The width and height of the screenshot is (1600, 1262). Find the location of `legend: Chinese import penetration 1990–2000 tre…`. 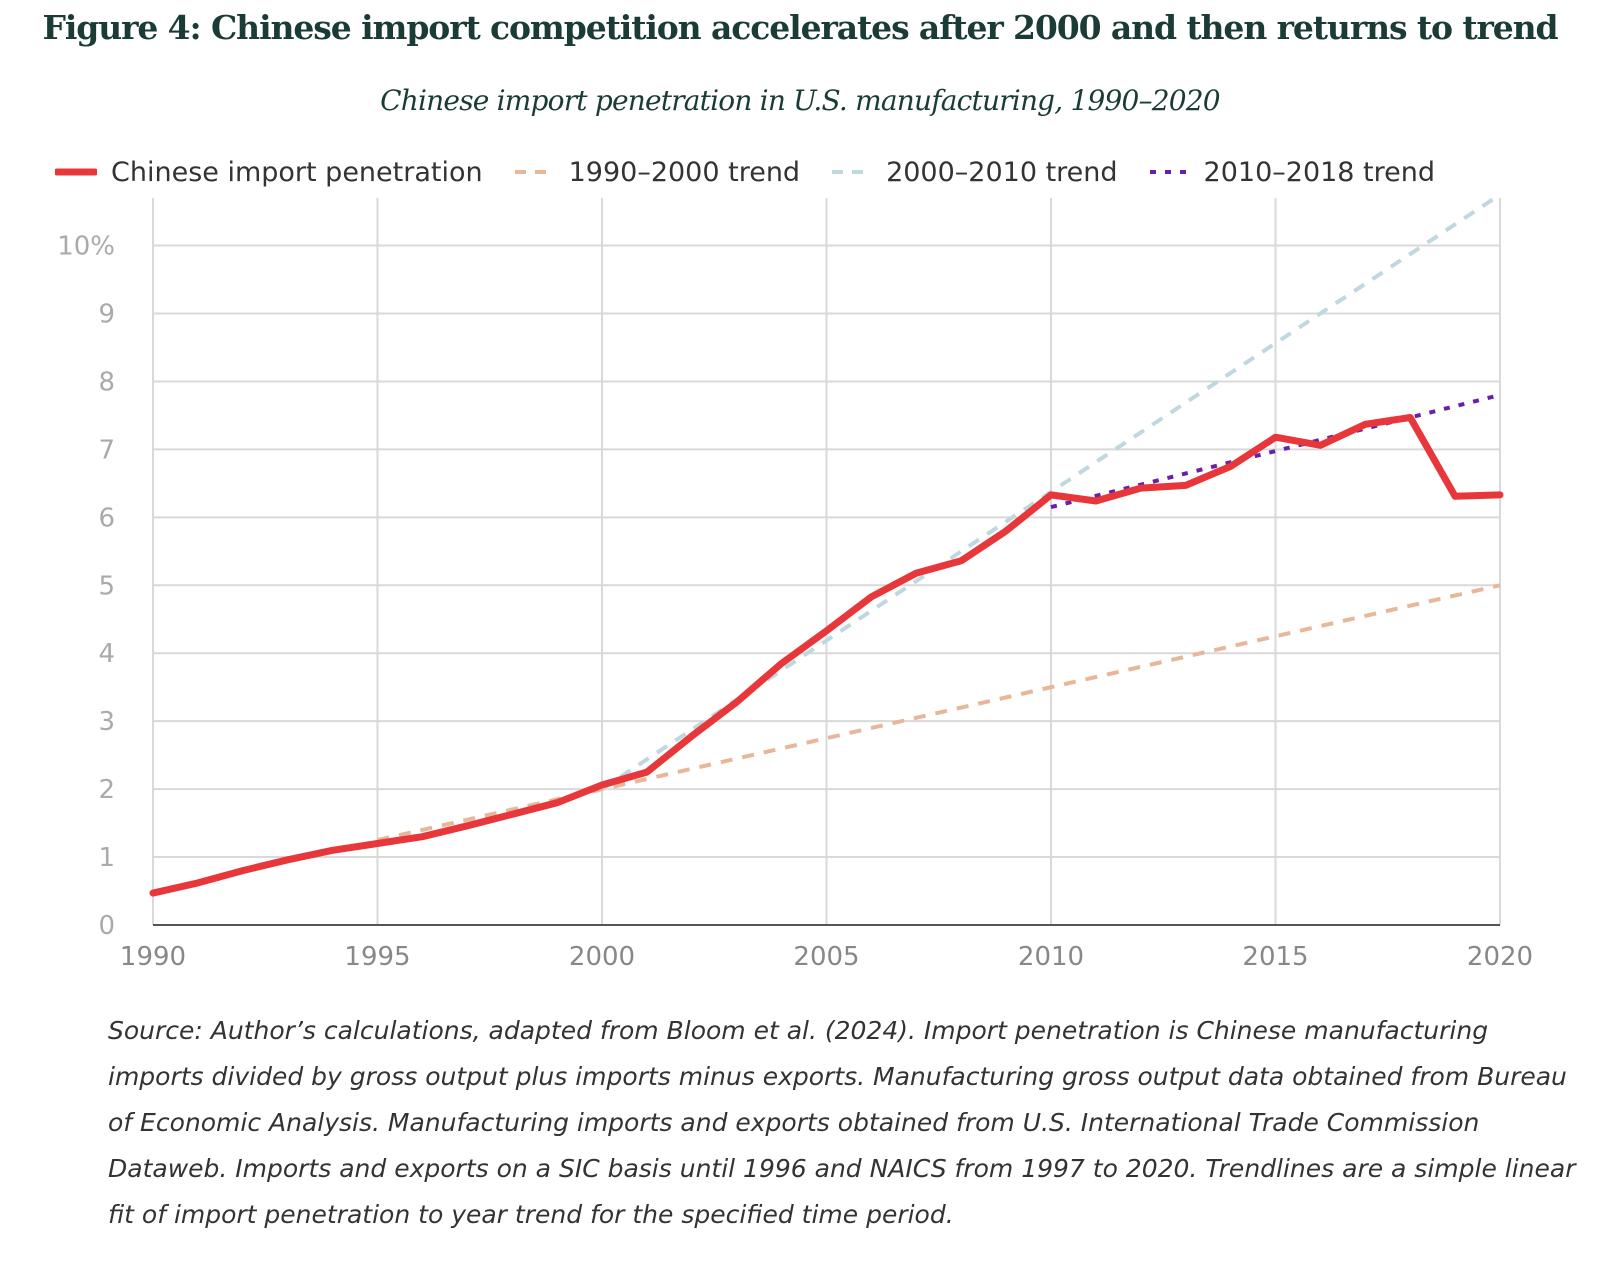

legend: Chinese import penetration 1990–2000 tre… is located at coordinates (760, 172).